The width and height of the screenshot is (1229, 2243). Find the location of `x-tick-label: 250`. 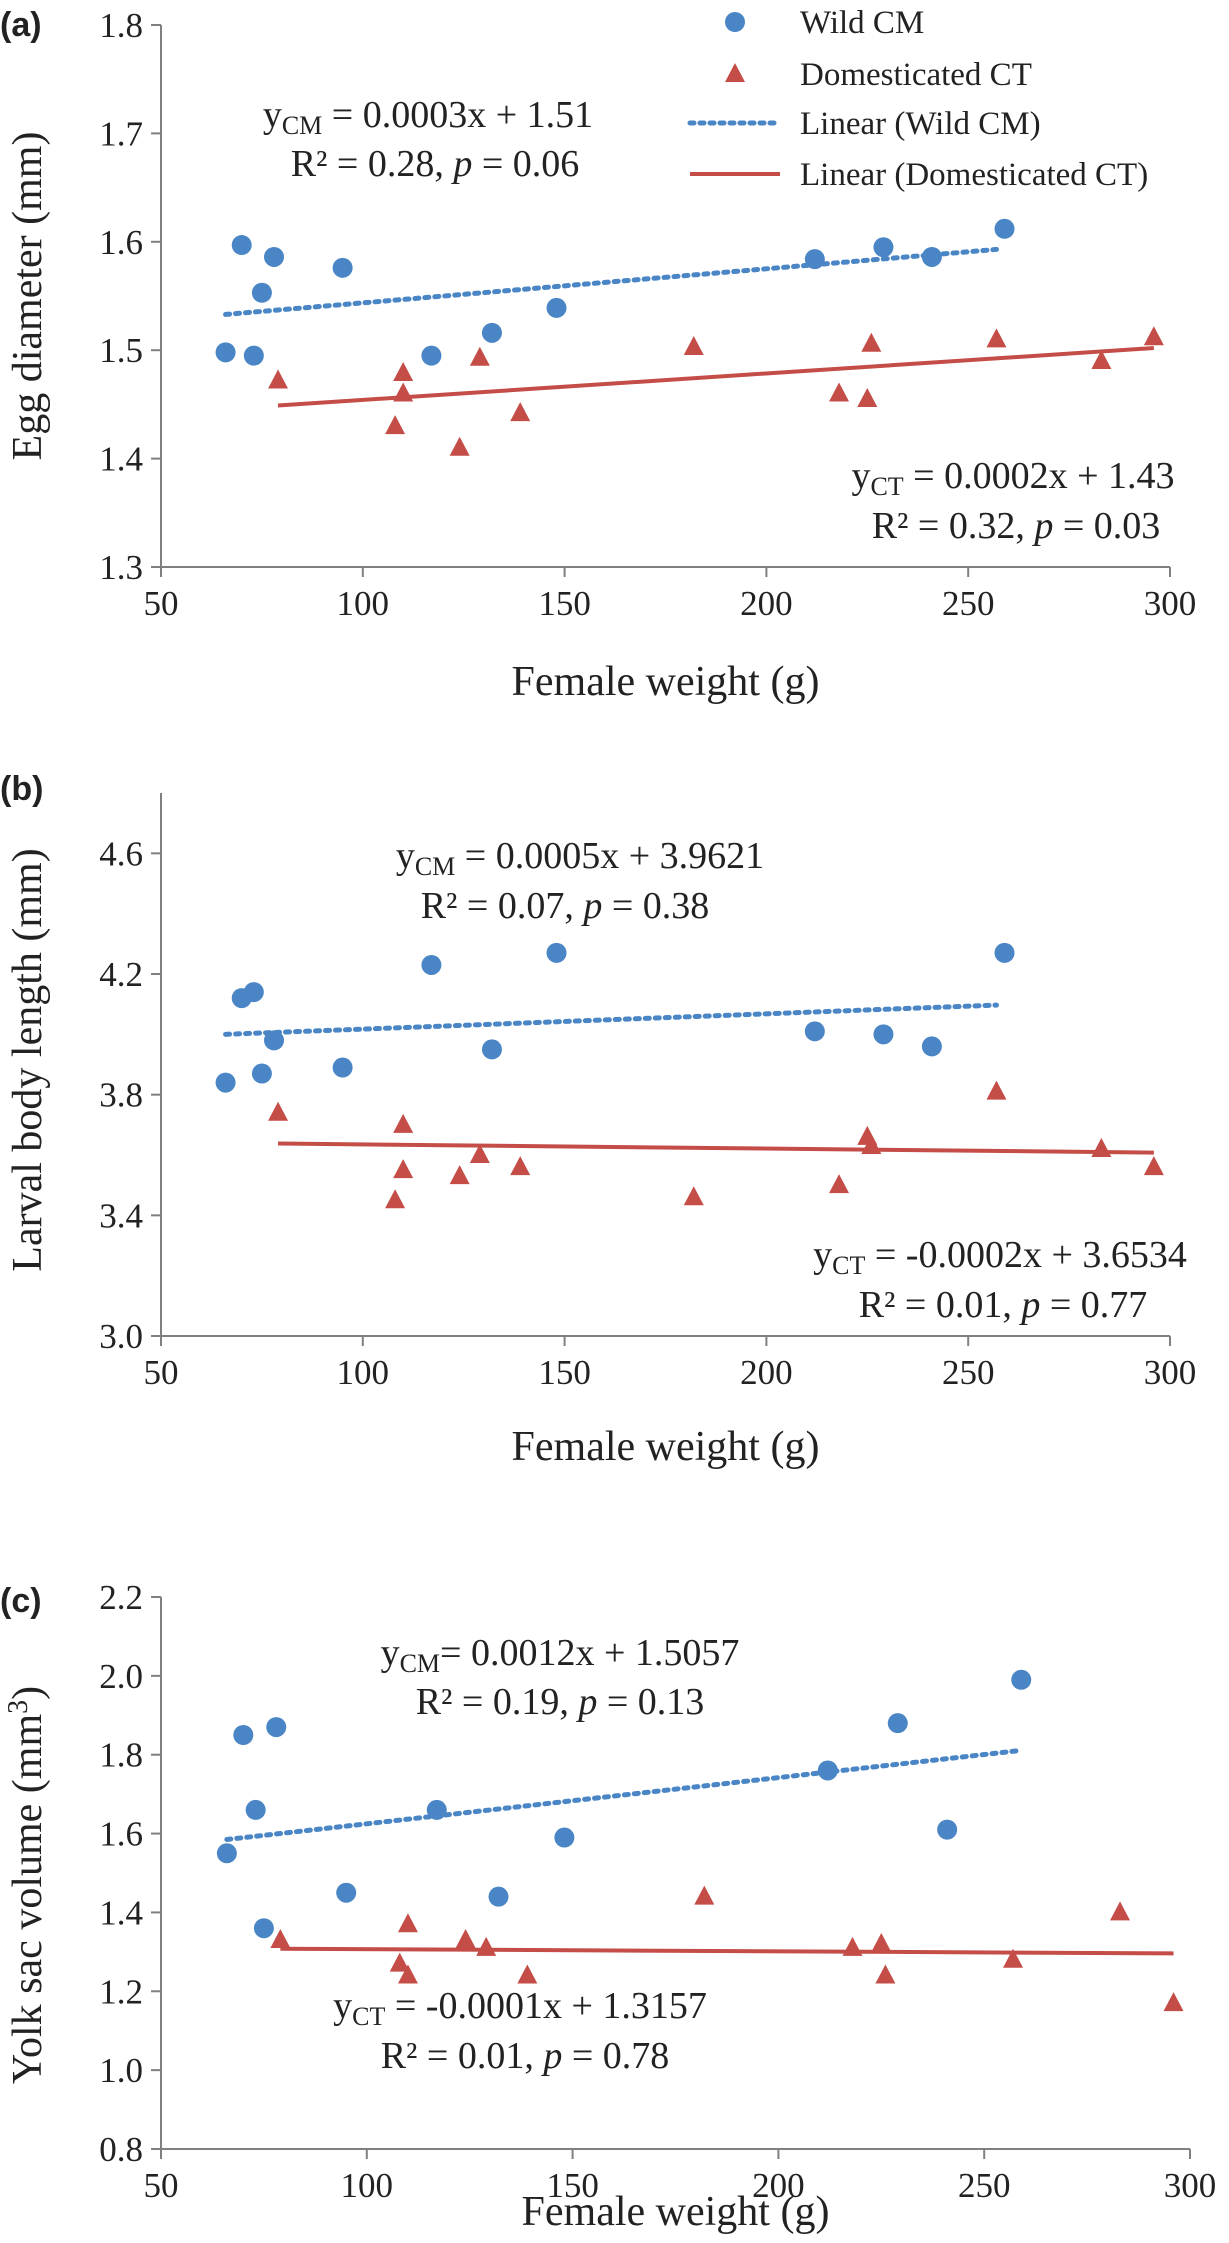

x-tick-label: 250 is located at coordinates (984, 2185).